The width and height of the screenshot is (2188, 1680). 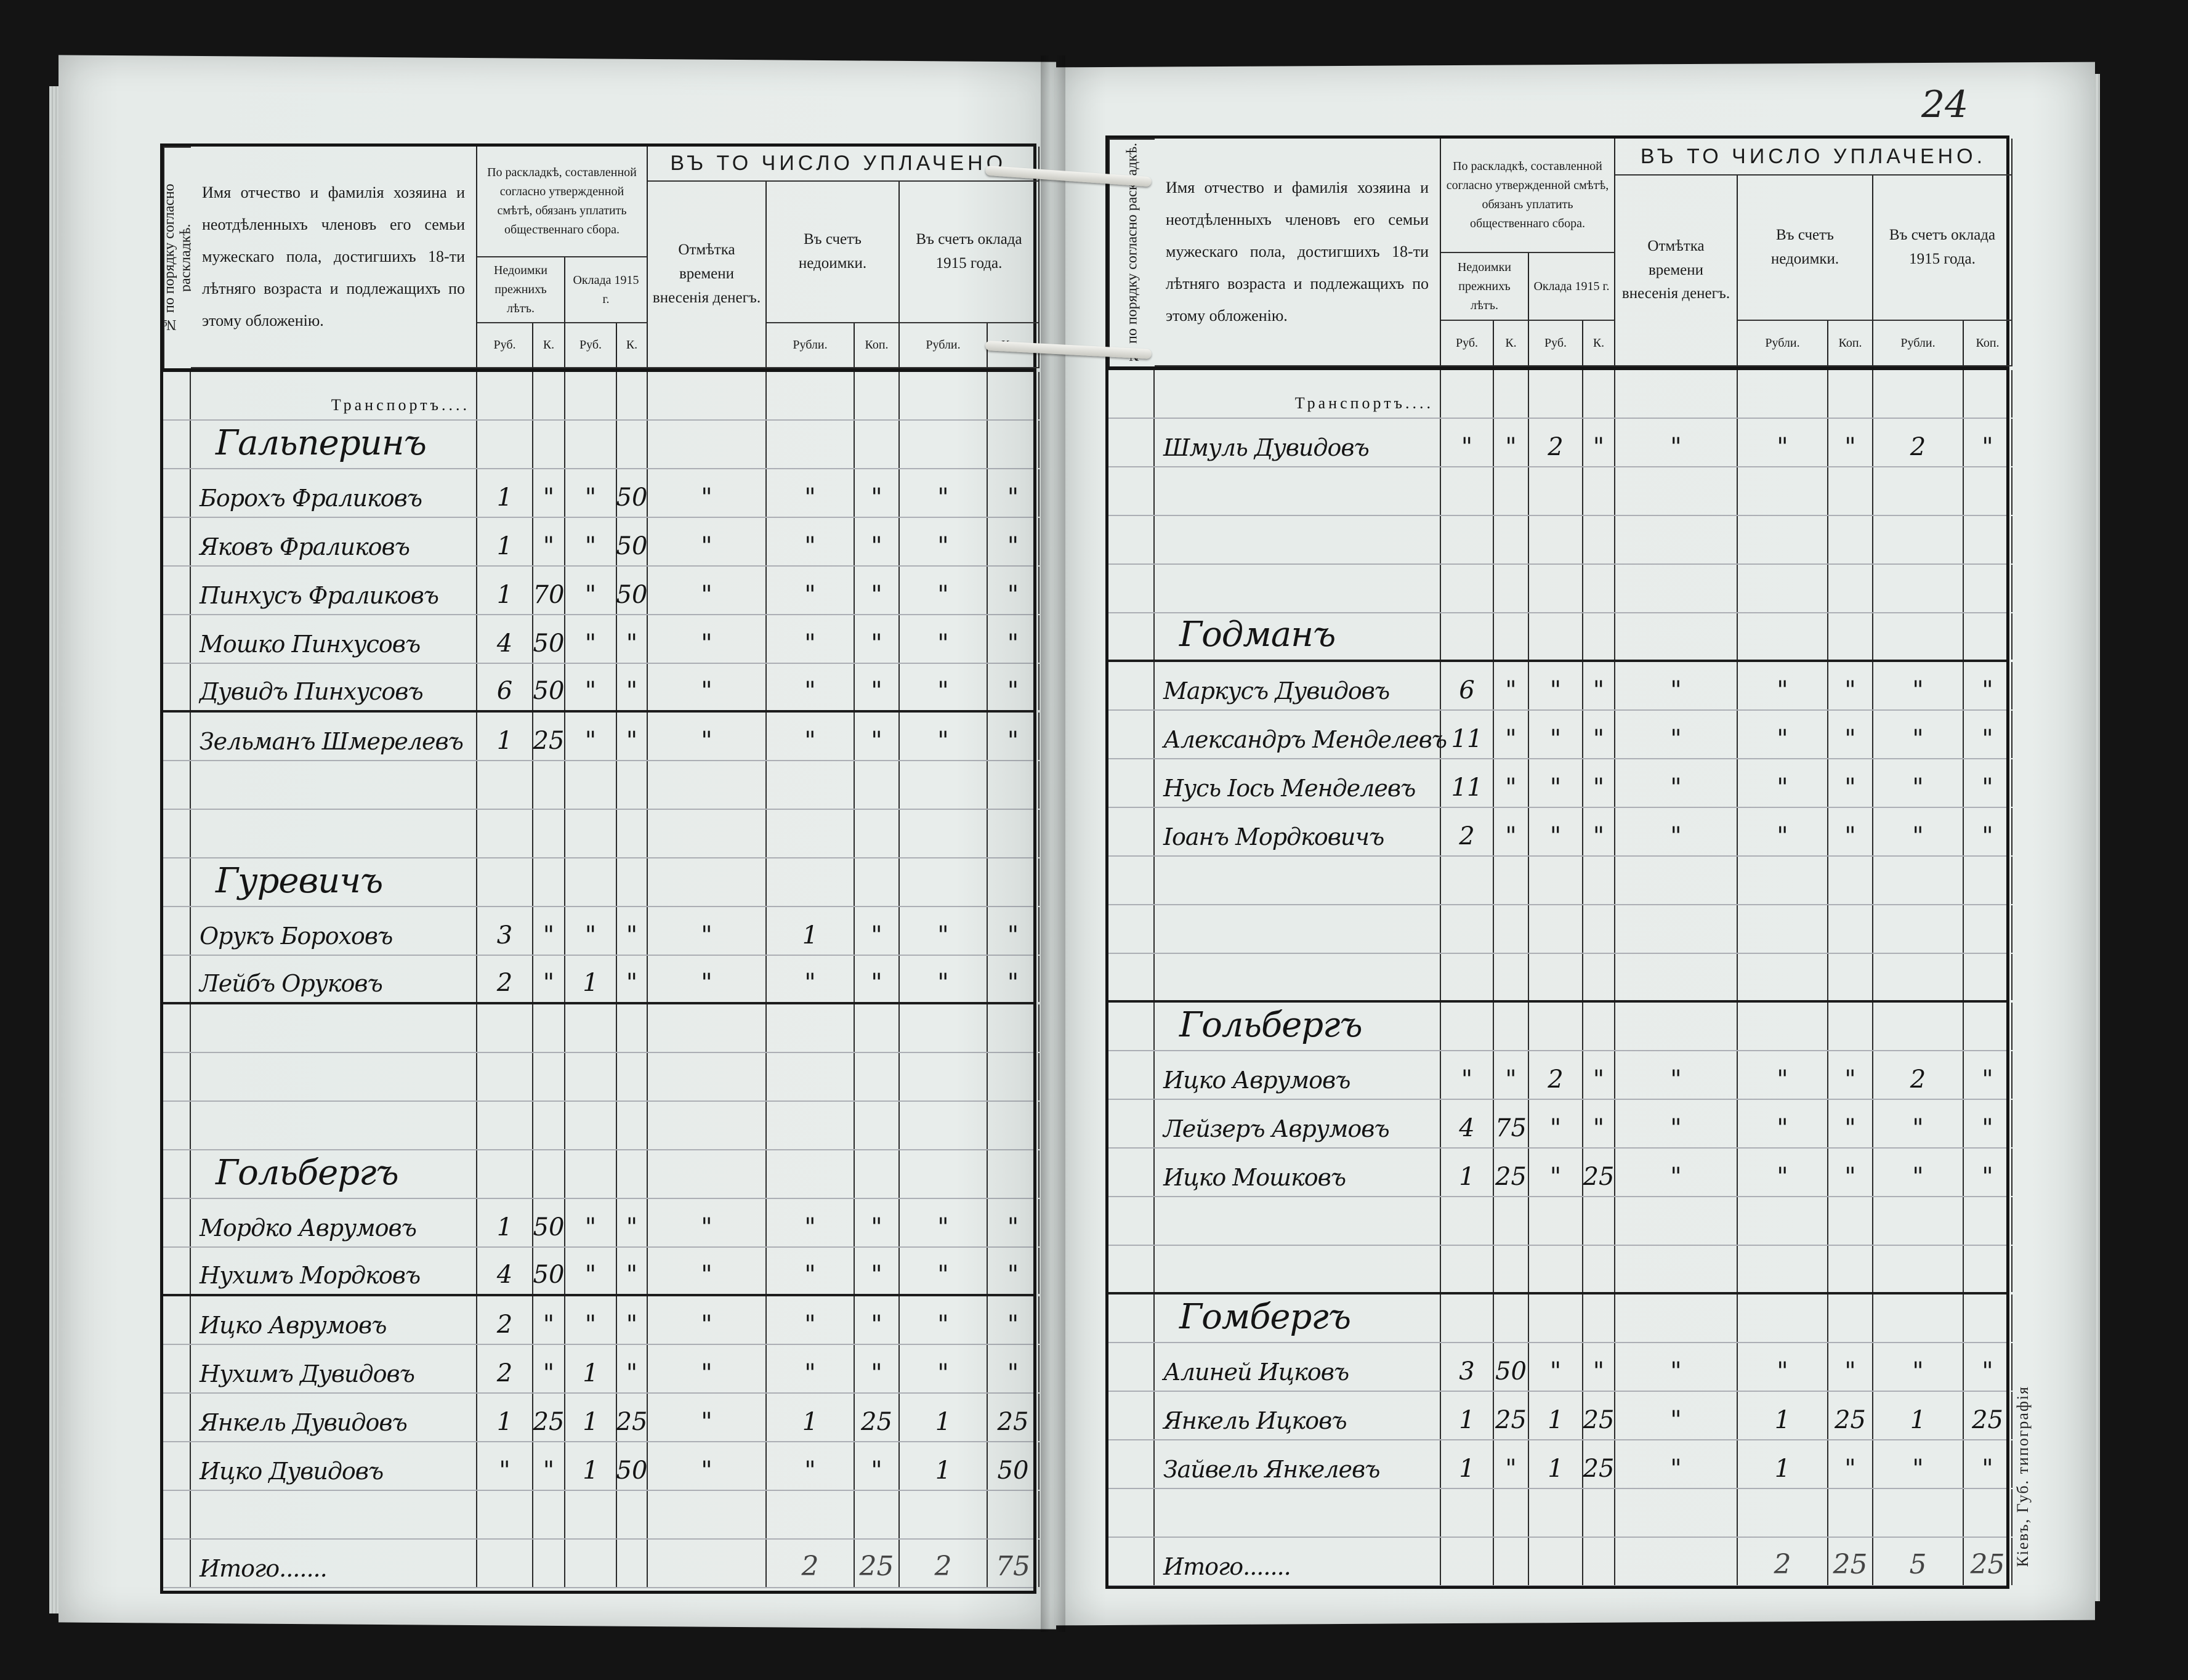 I want to click on header-toward-arrears: Въ счетъ недоимки., so click(x=1805, y=248).